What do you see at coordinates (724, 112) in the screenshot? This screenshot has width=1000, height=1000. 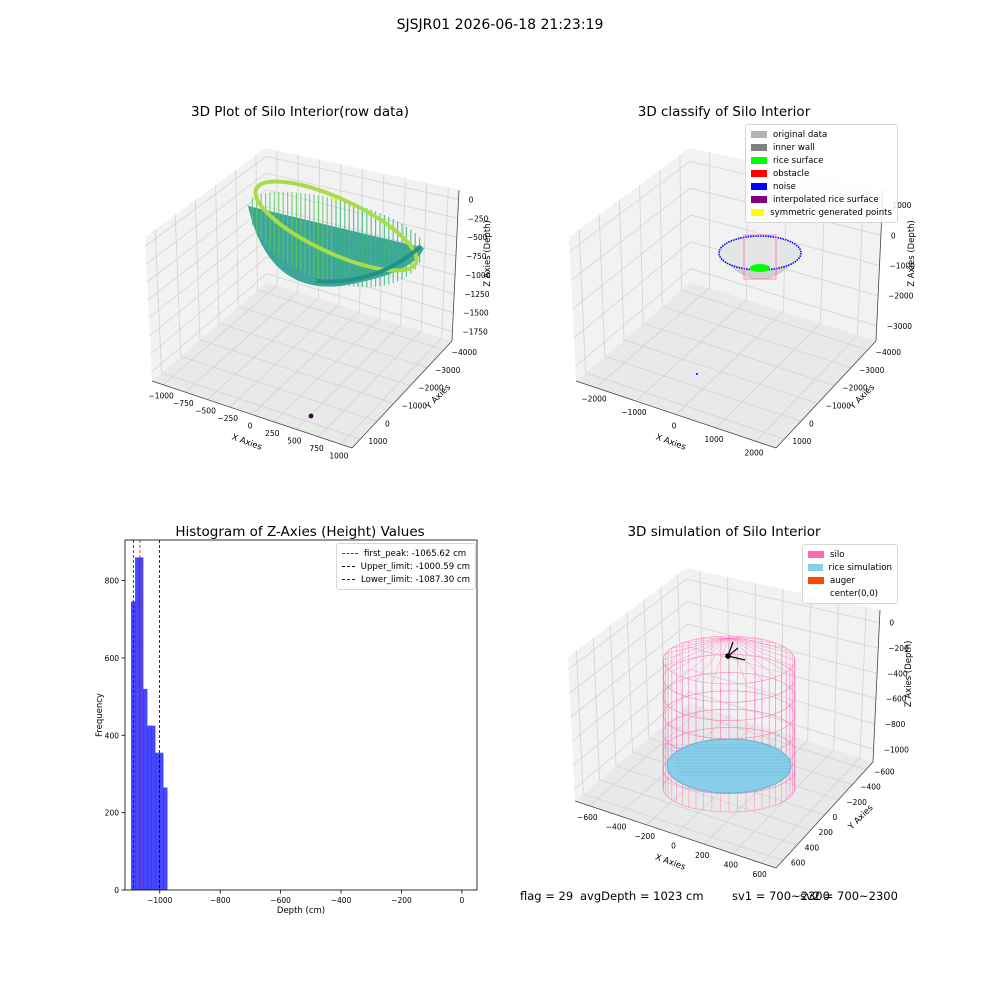 I see `plot2-title: 3D classify of Silo Interior` at bounding box center [724, 112].